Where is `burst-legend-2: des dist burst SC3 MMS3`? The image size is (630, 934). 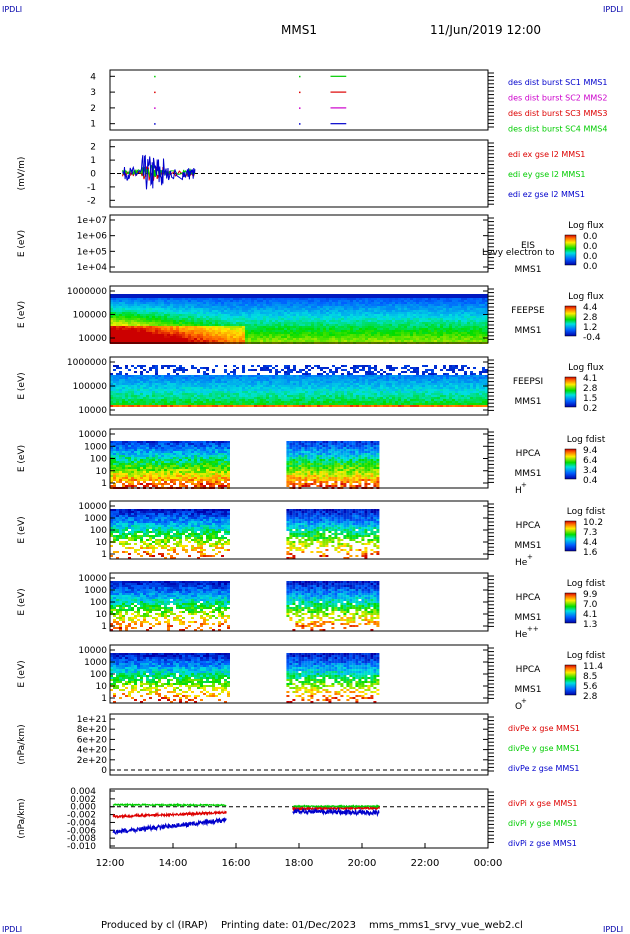
burst-legend-2: des dist burst SC3 MMS3 is located at coordinates (557, 113).